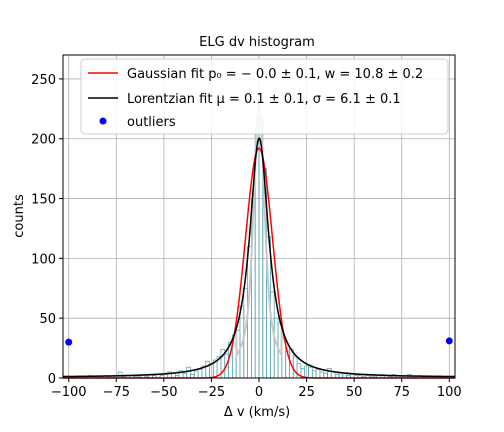 This screenshot has width=504, height=432. What do you see at coordinates (354, 392) in the screenshot?
I see `x-tick-label: 50` at bounding box center [354, 392].